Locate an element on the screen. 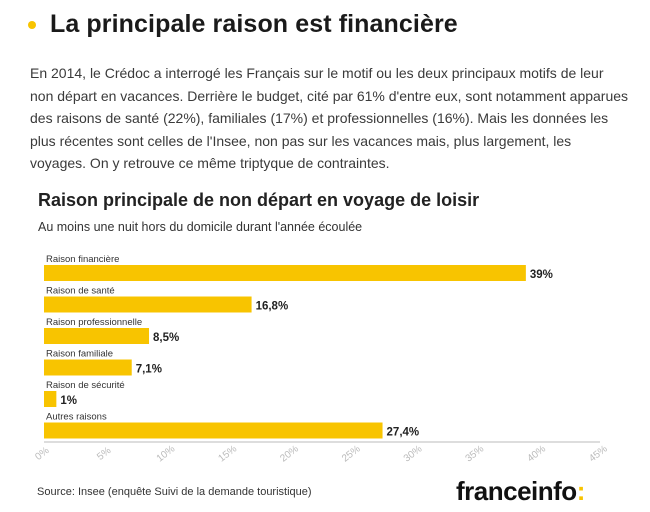 The image size is (650, 512). category-label: Raison professionnelle is located at coordinates (94, 322).